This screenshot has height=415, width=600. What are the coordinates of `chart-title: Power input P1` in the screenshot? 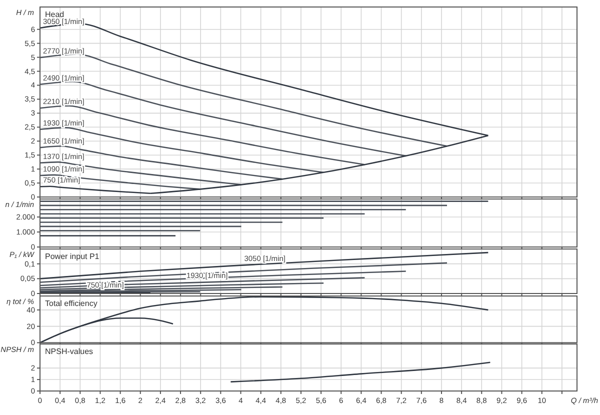 It's located at (72, 256).